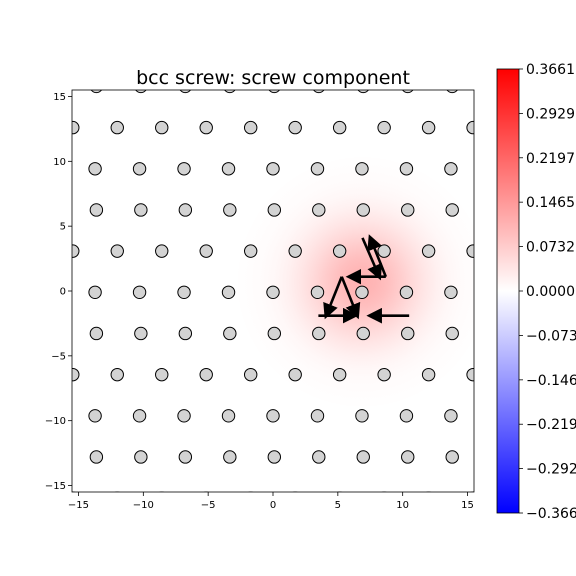 This screenshot has width=576, height=576. I want to click on colorbar-tick-label: −0.2929, so click(551, 470).